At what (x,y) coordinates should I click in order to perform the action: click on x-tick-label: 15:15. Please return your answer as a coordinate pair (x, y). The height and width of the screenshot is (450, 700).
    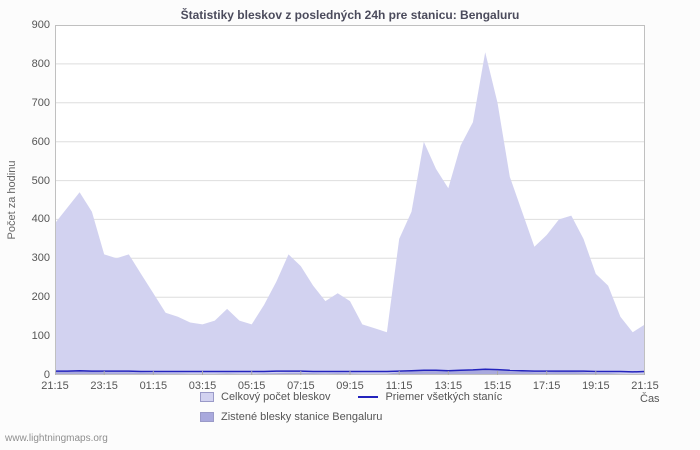
    Looking at the image, I should click on (497, 386).